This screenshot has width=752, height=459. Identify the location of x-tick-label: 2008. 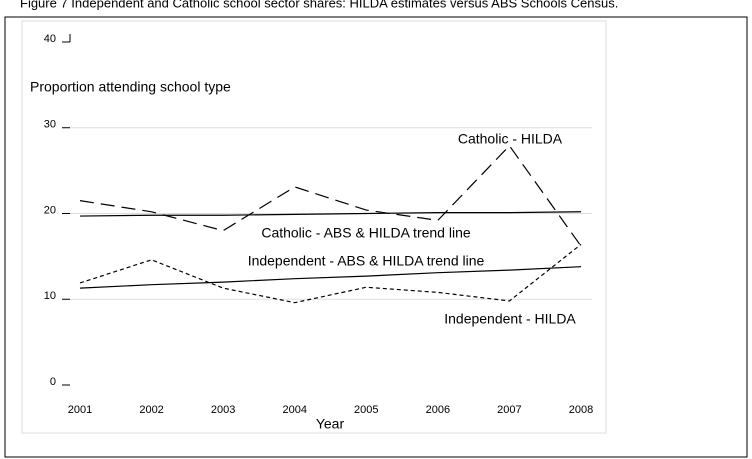
(581, 410).